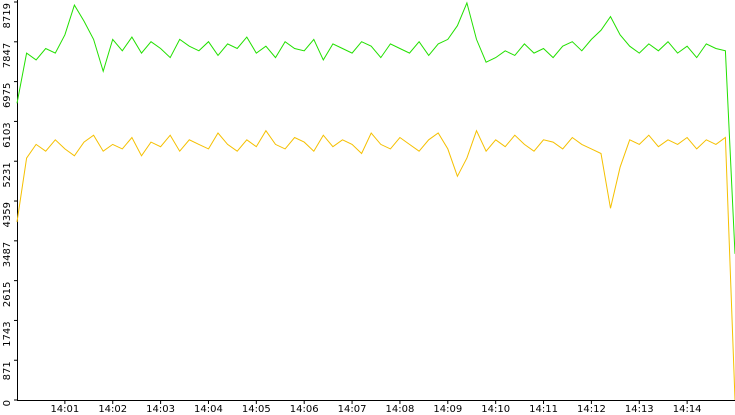 The height and width of the screenshot is (415, 735). I want to click on x-tick-label: 14:02, so click(112, 409).